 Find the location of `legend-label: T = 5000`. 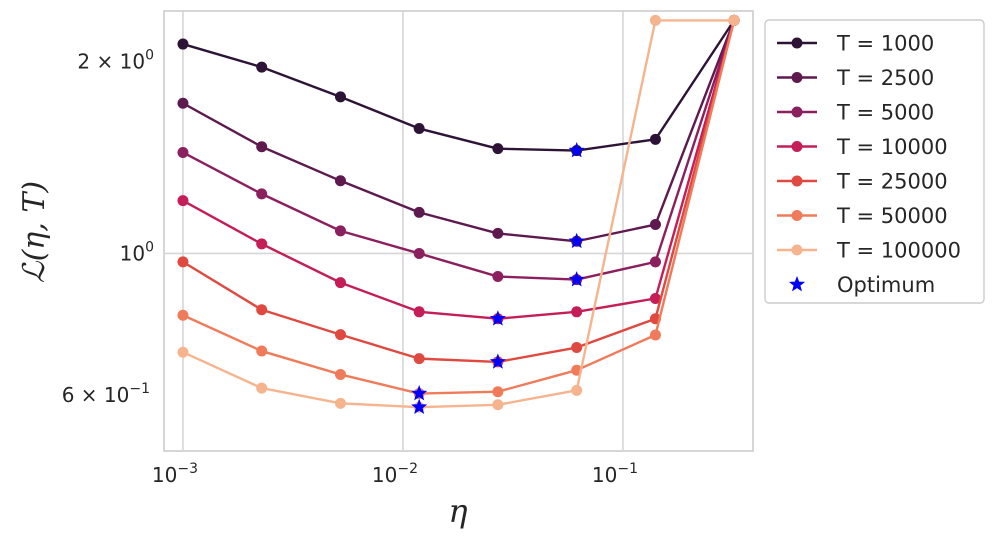

legend-label: T = 5000 is located at coordinates (885, 113).